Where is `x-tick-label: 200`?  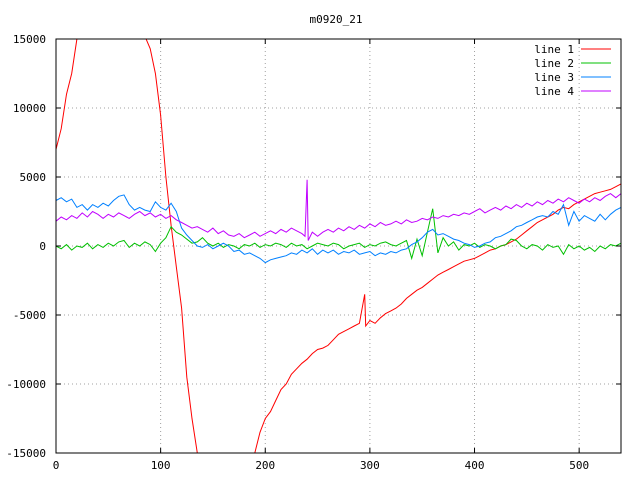 x-tick-label: 200 is located at coordinates (265, 465).